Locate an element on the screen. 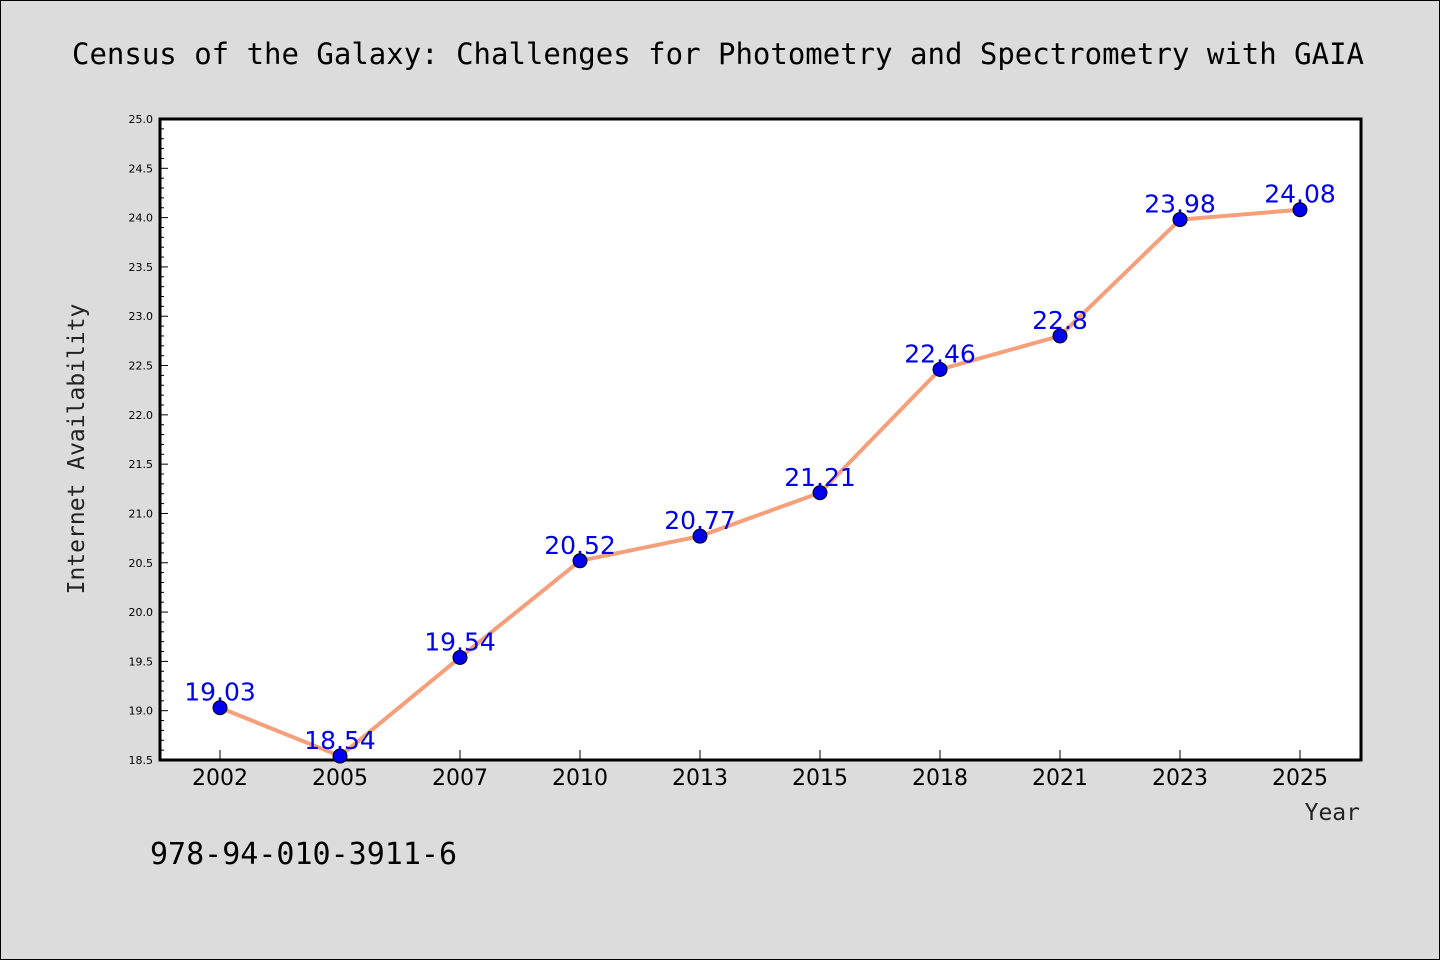 Image resolution: width=1440 pixels, height=960 pixels. x-tick-label: 2013 is located at coordinates (700, 778).